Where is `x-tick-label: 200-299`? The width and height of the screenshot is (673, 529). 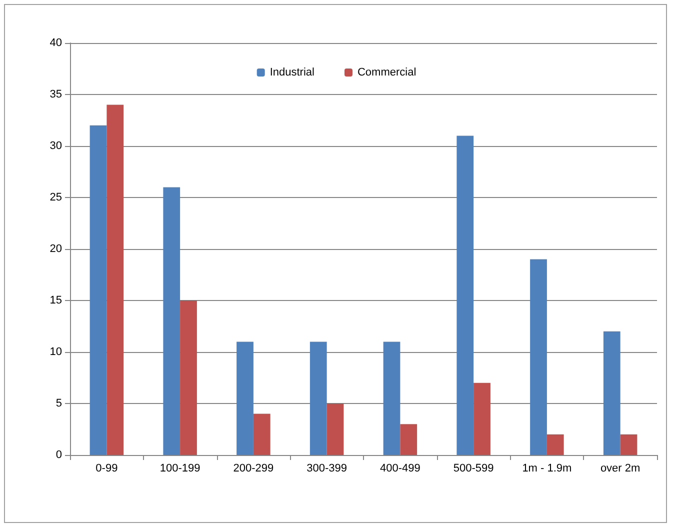 x-tick-label: 200-299 is located at coordinates (253, 468).